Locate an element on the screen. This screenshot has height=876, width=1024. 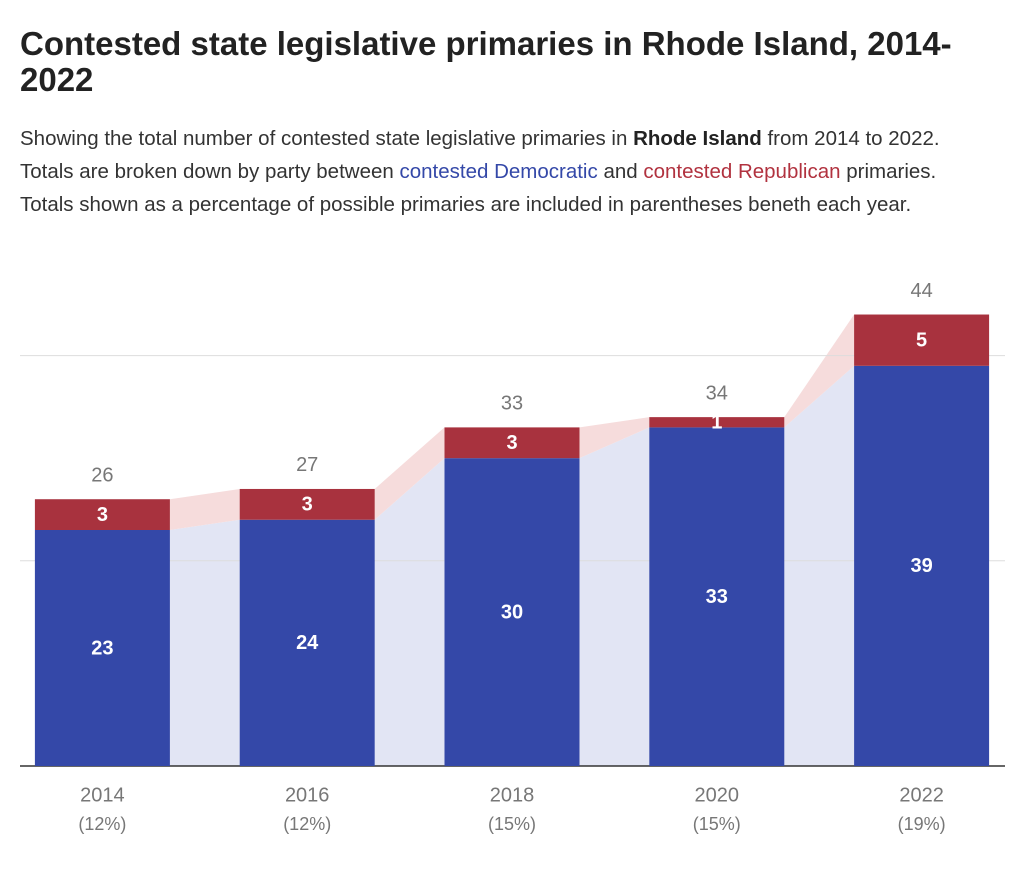
x-tick-label: 2018 is located at coordinates (512, 795).